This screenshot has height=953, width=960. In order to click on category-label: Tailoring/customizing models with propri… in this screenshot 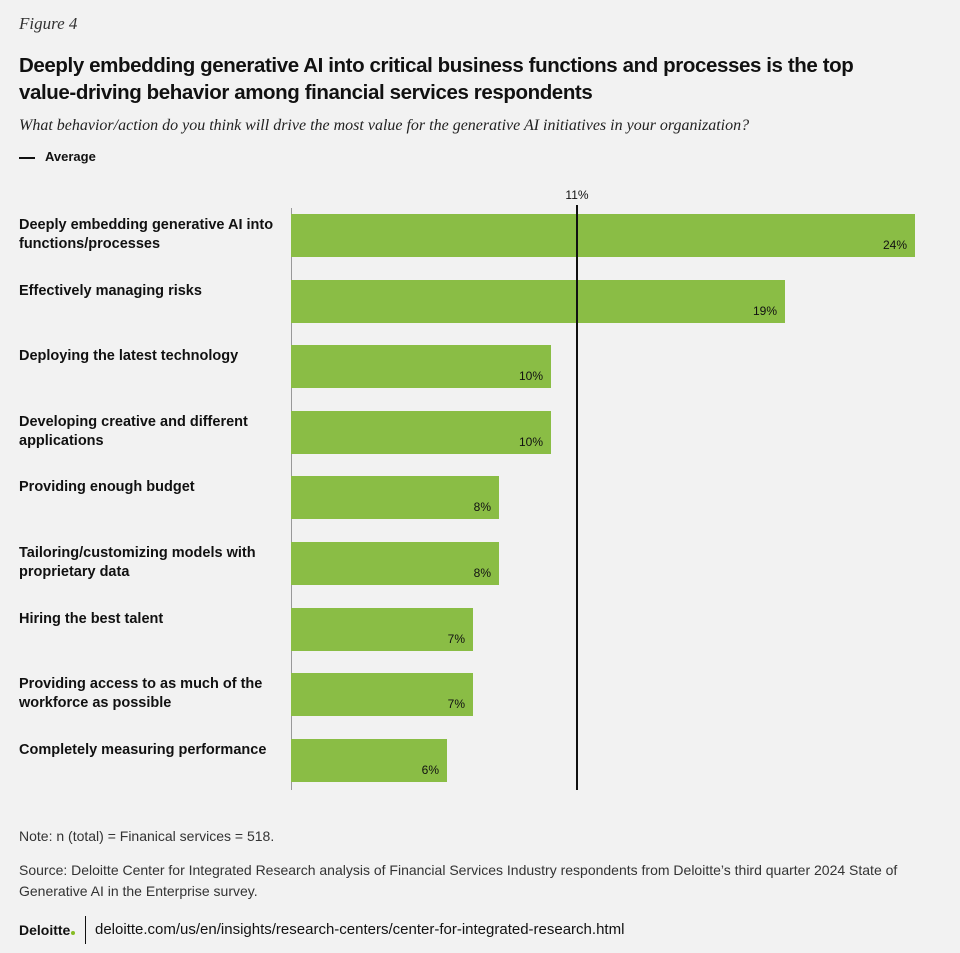, I will do `click(137, 562)`.